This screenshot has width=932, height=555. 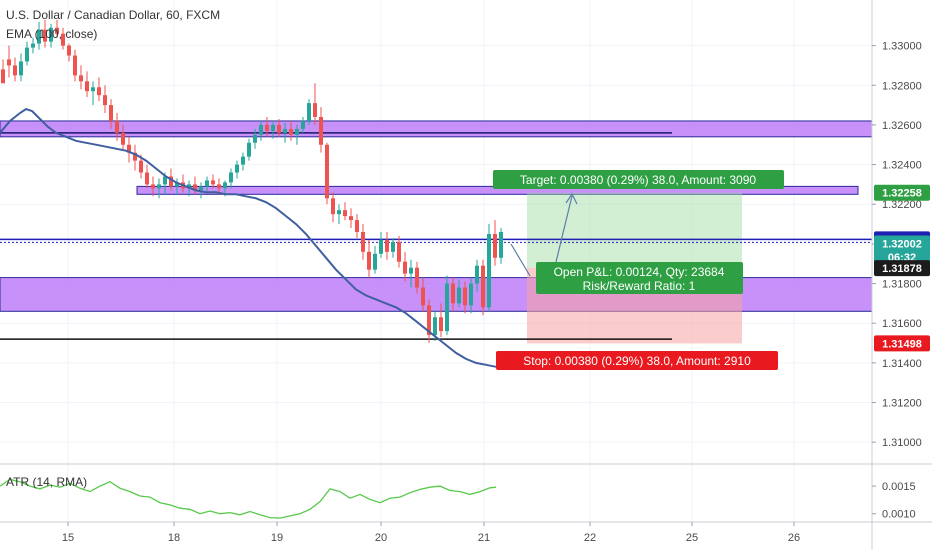 I want to click on time-tick-label: 21, so click(x=484, y=538).